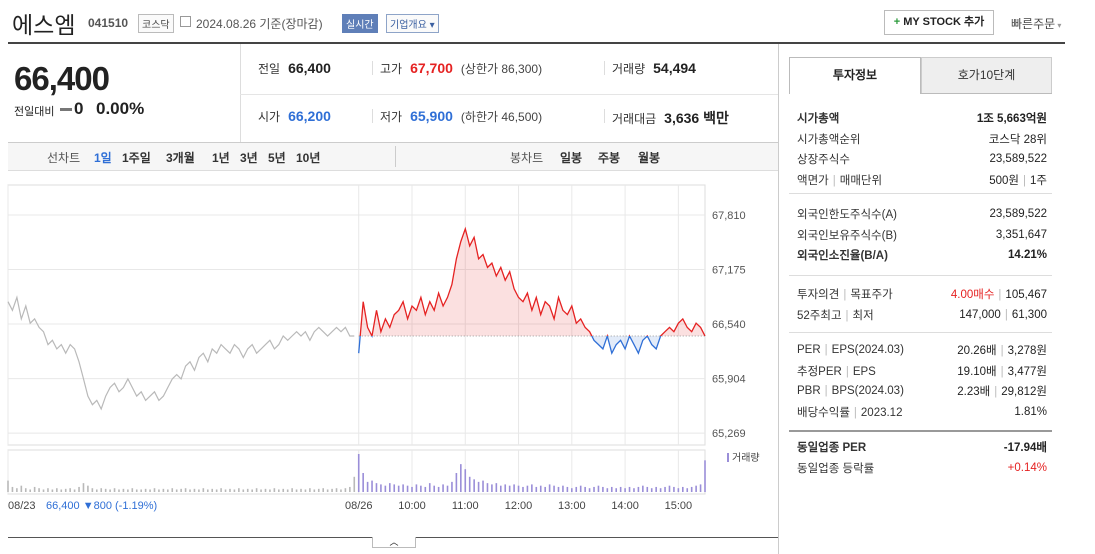 This screenshot has height=554, width=1095. I want to click on summary-label: 전일, so click(269, 69).